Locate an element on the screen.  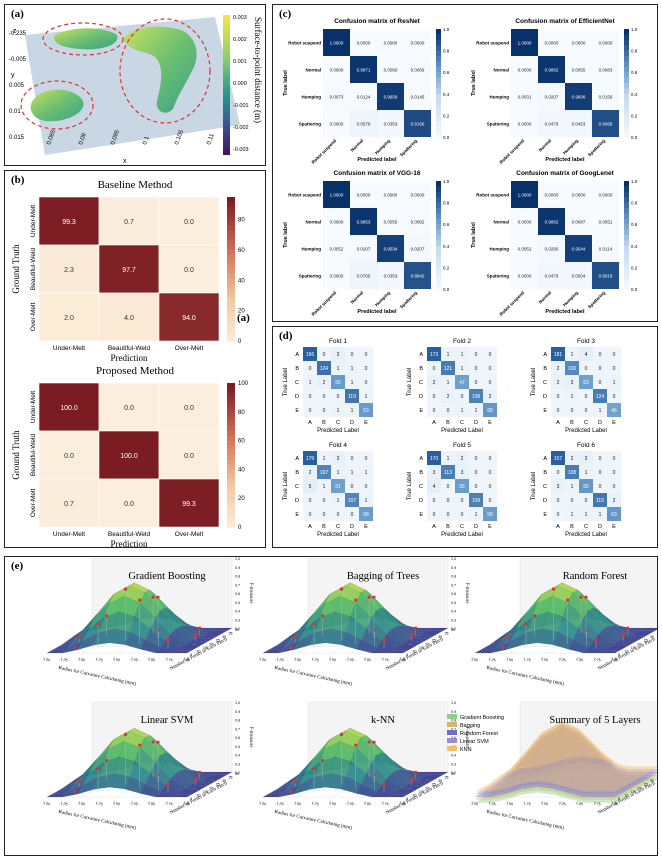
z-tick-label: 0.4 is located at coordinates (453, 612).